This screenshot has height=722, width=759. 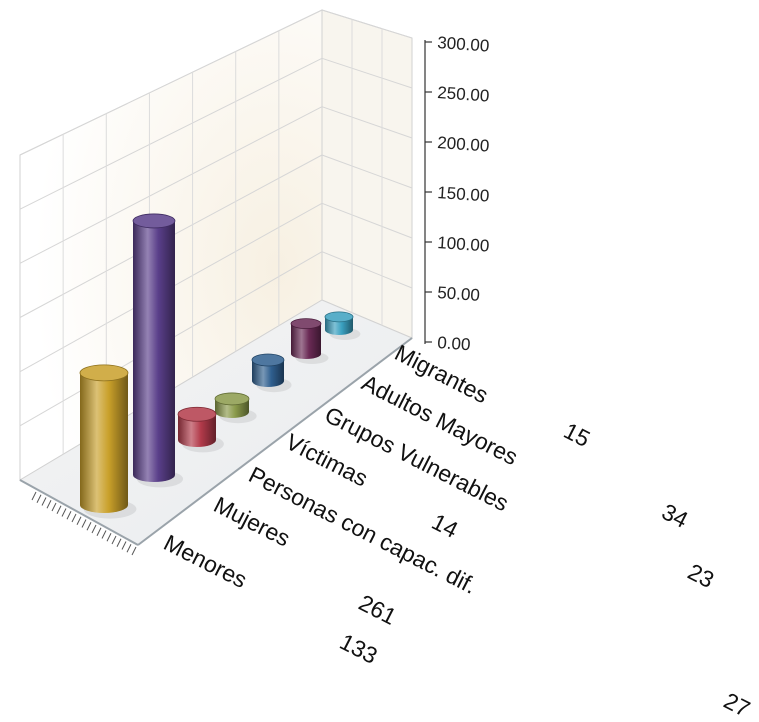 I want to click on value-label: 27, so click(x=737, y=704).